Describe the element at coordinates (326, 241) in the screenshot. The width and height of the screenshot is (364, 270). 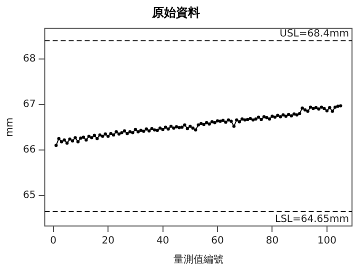
I see `x-tick-label: 100` at that location.